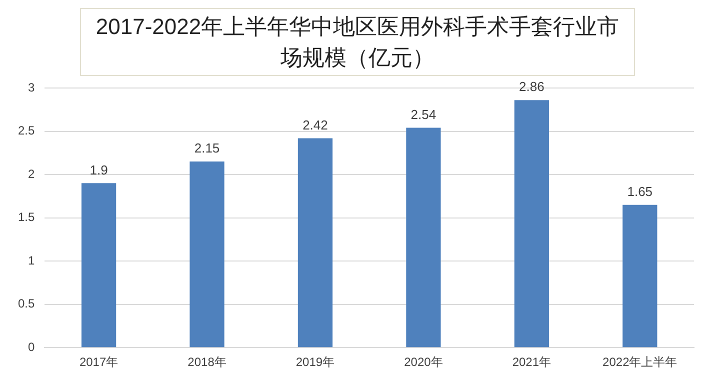 This screenshot has width=704, height=382. I want to click on x-tick-label: 2021年, so click(532, 362).